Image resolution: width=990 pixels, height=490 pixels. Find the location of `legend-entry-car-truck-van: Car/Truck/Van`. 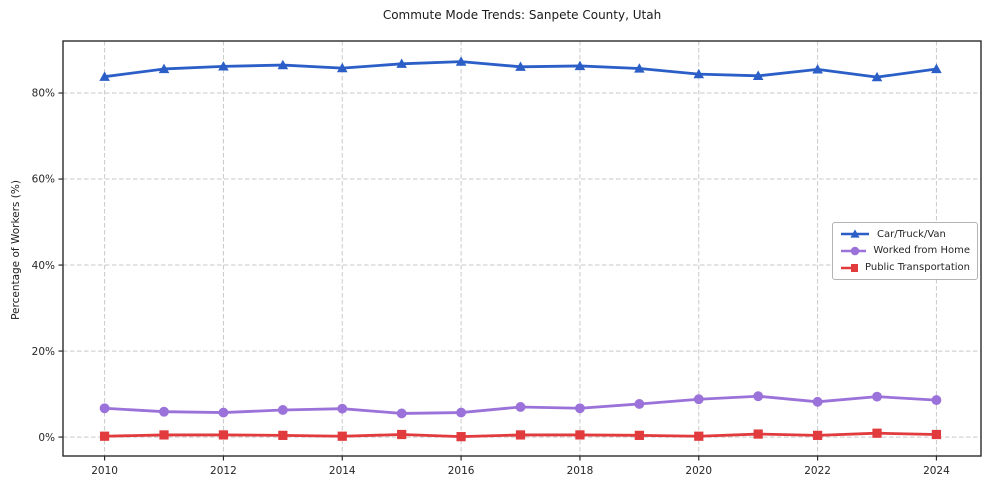

legend-entry-car-truck-van: Car/Truck/Van is located at coordinates (905, 234).